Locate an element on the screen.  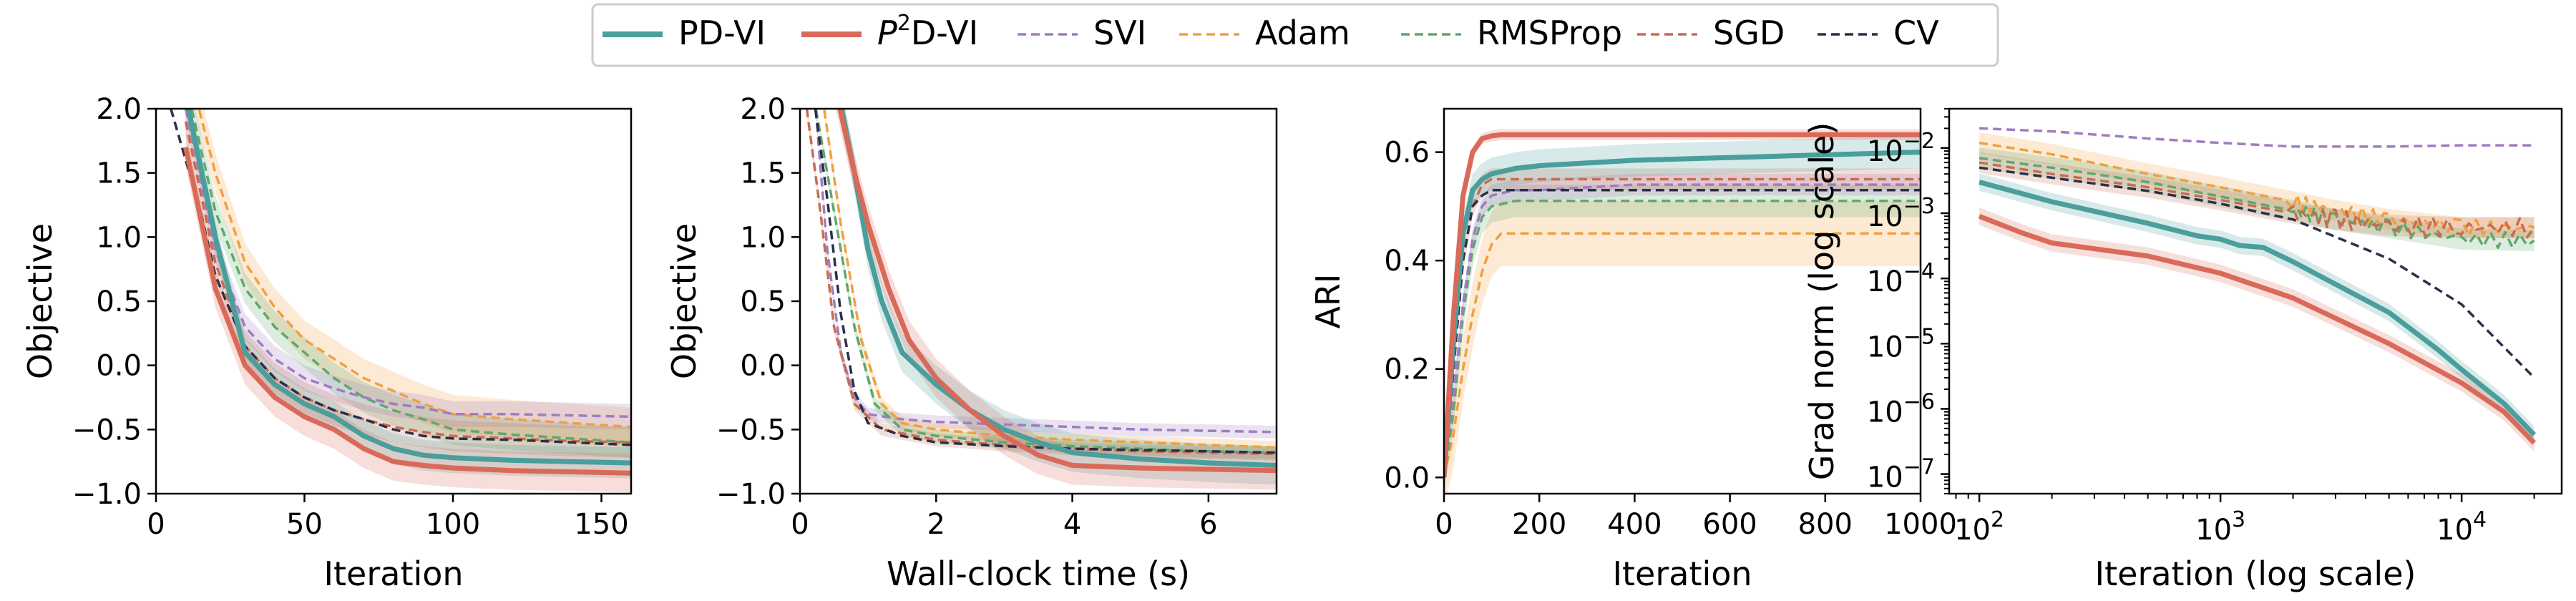
x-tick-label: 200 is located at coordinates (1539, 524).